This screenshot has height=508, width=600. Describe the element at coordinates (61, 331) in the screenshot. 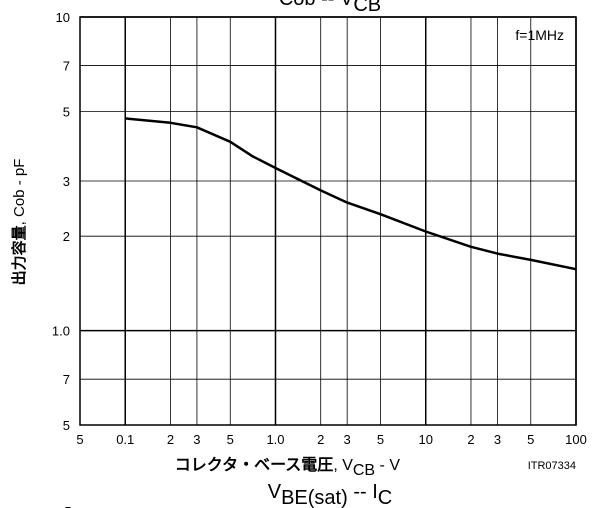

I see `y-tick-label: 1.0` at that location.